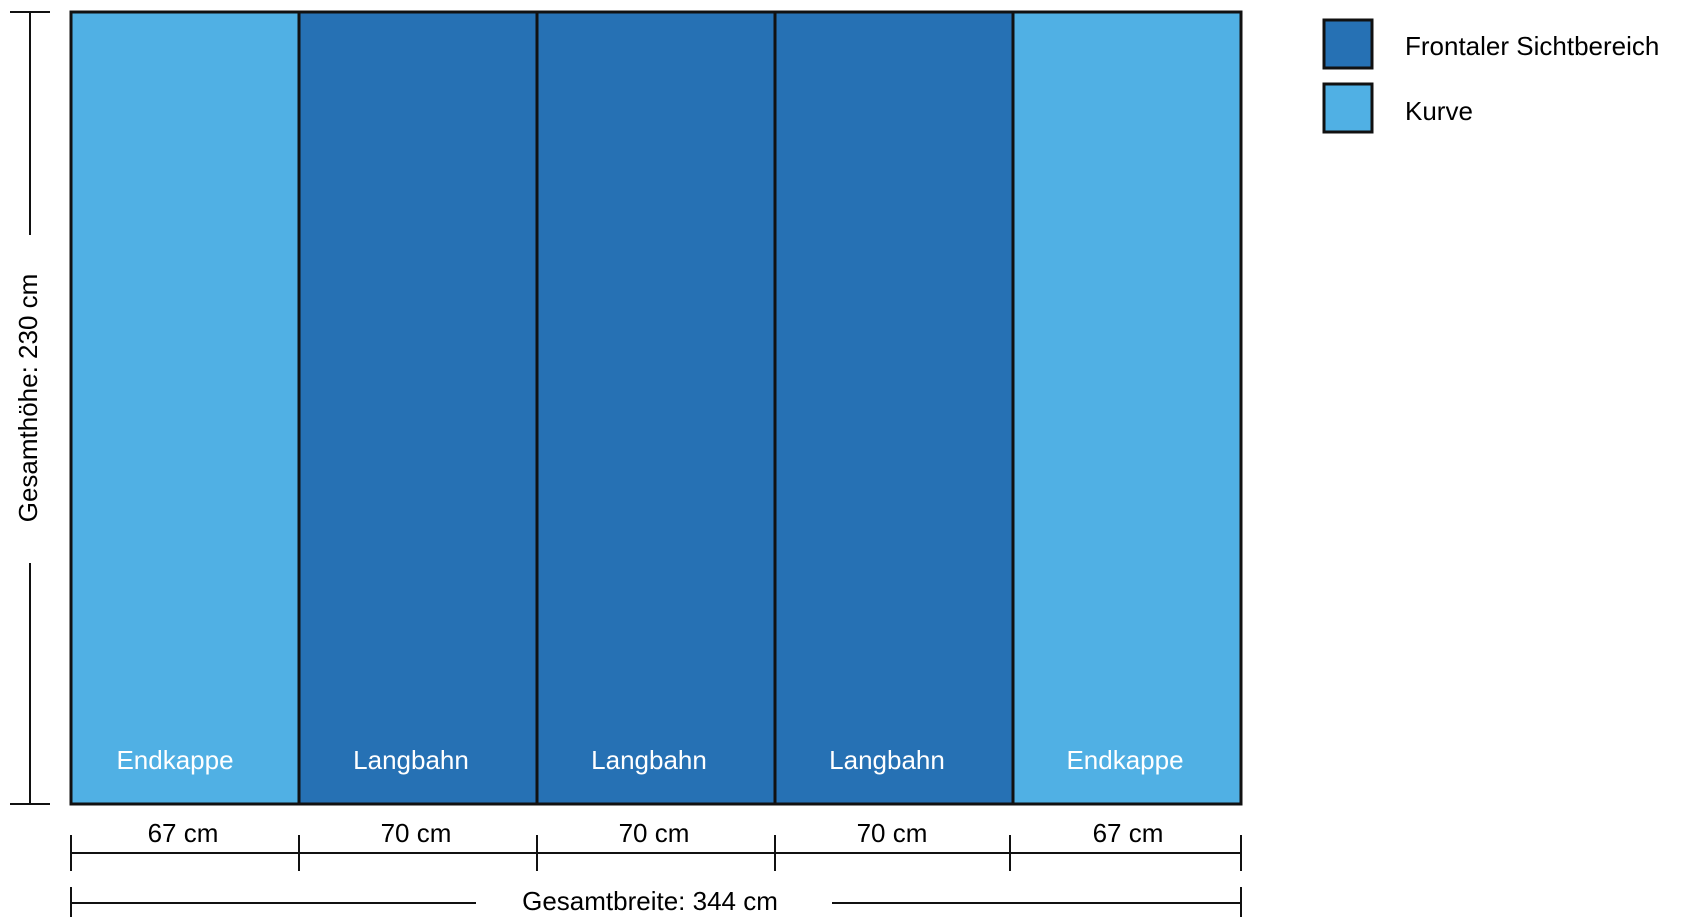 The height and width of the screenshot is (917, 1694). Describe the element at coordinates (185, 408) in the screenshot. I see `panel-endkappe-left` at that location.